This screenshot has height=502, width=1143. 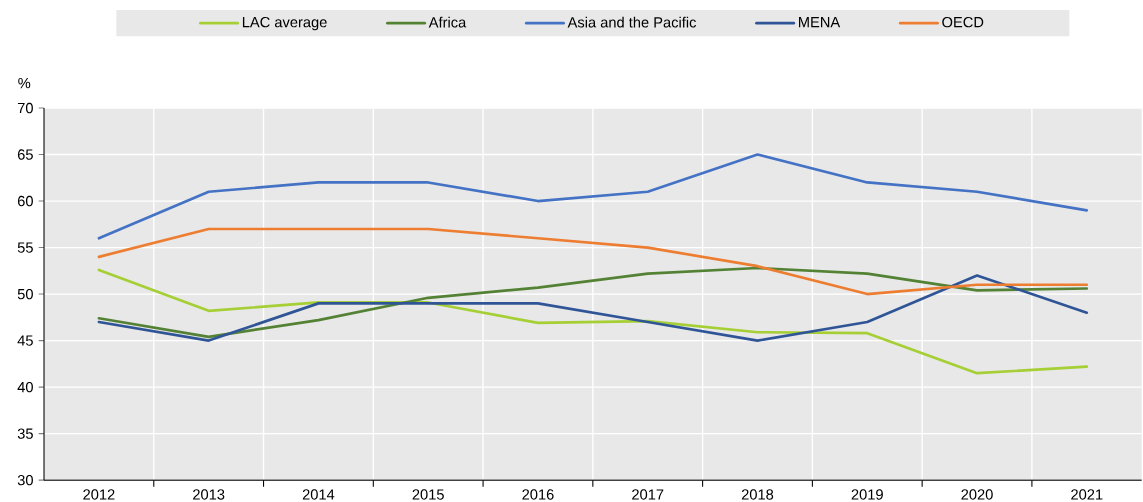 What do you see at coordinates (428, 494) in the screenshot?
I see `x-tick-label: 2015` at bounding box center [428, 494].